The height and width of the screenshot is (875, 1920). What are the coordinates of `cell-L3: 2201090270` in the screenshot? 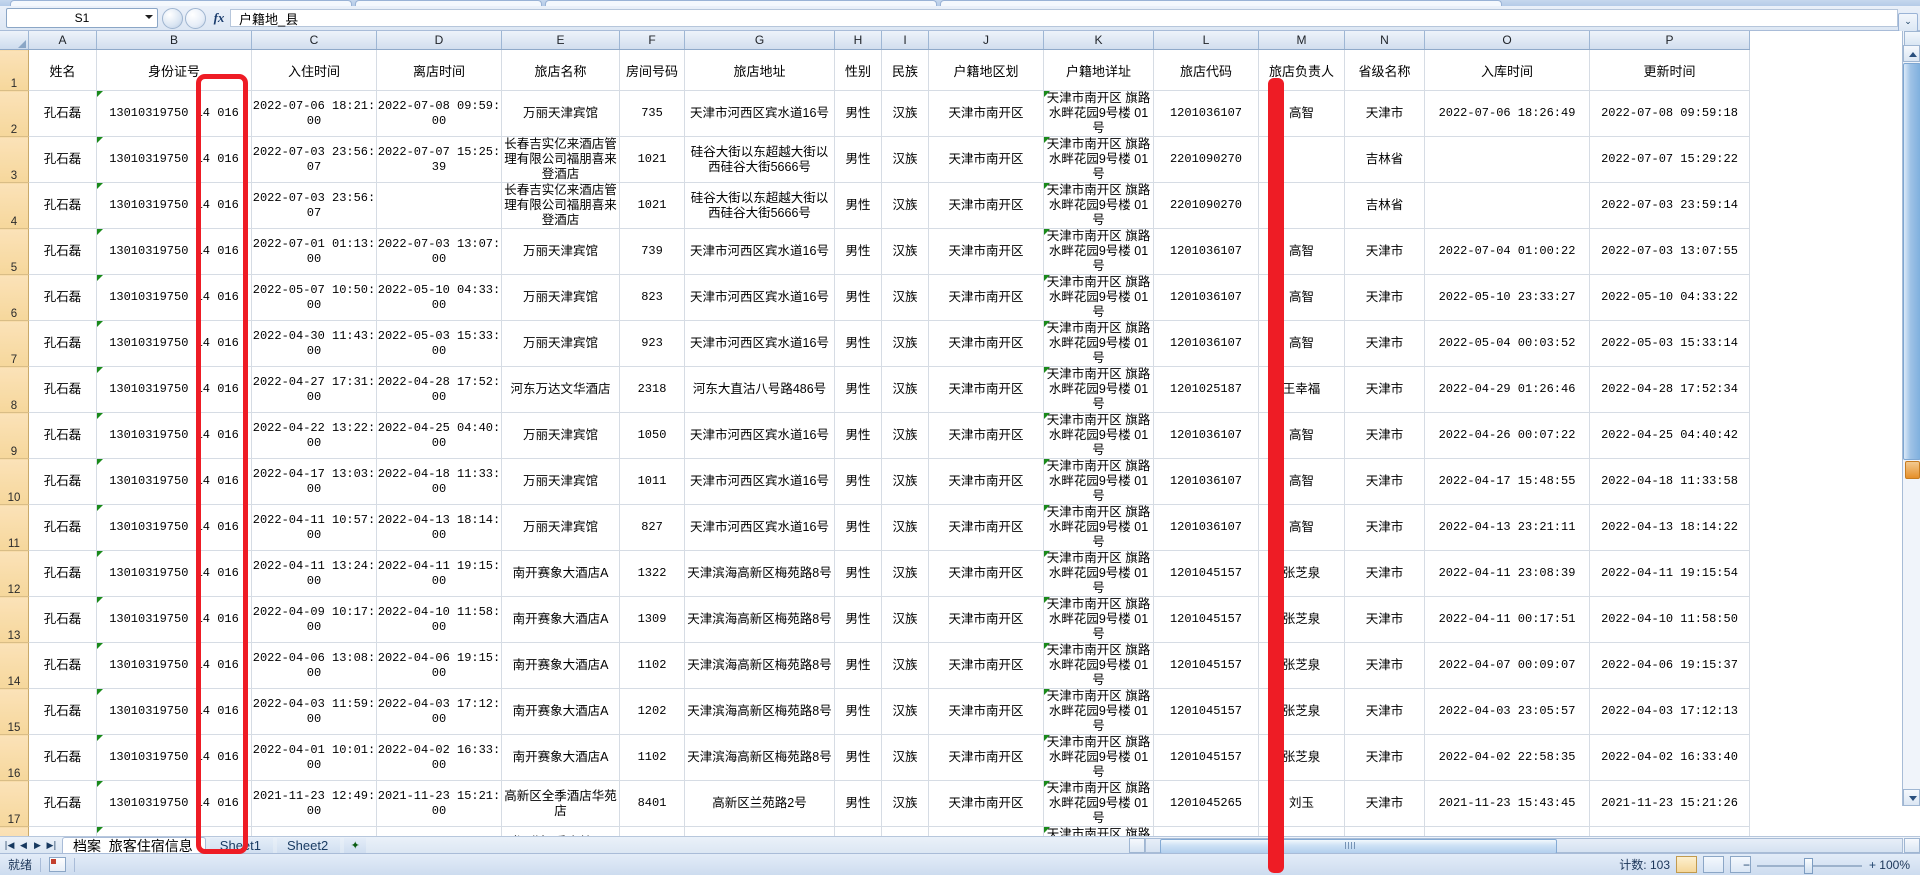 It's located at (1206, 159).